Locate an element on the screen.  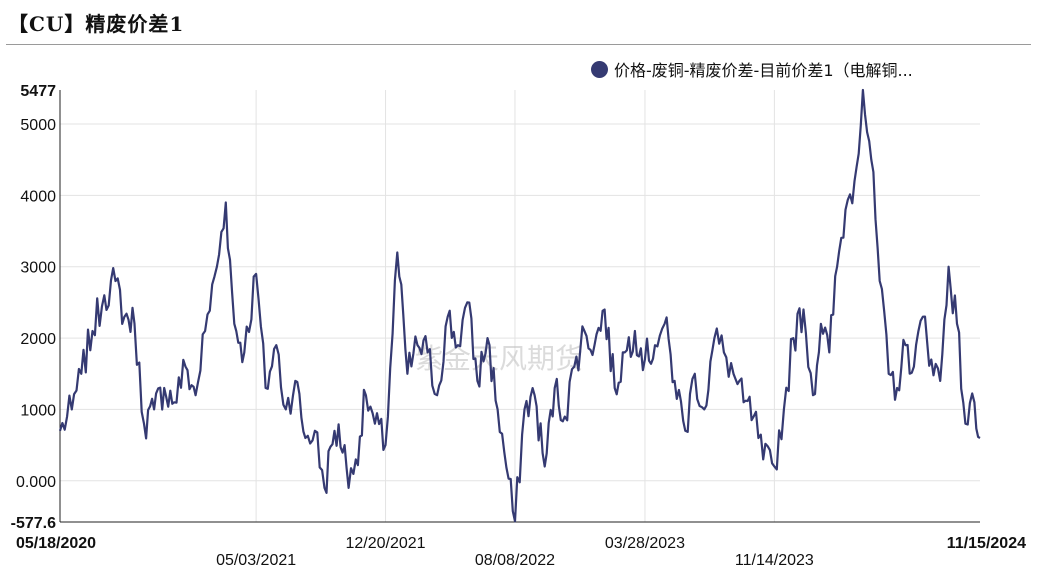
x-tick-label: 12/20/2021 is located at coordinates (385, 543).